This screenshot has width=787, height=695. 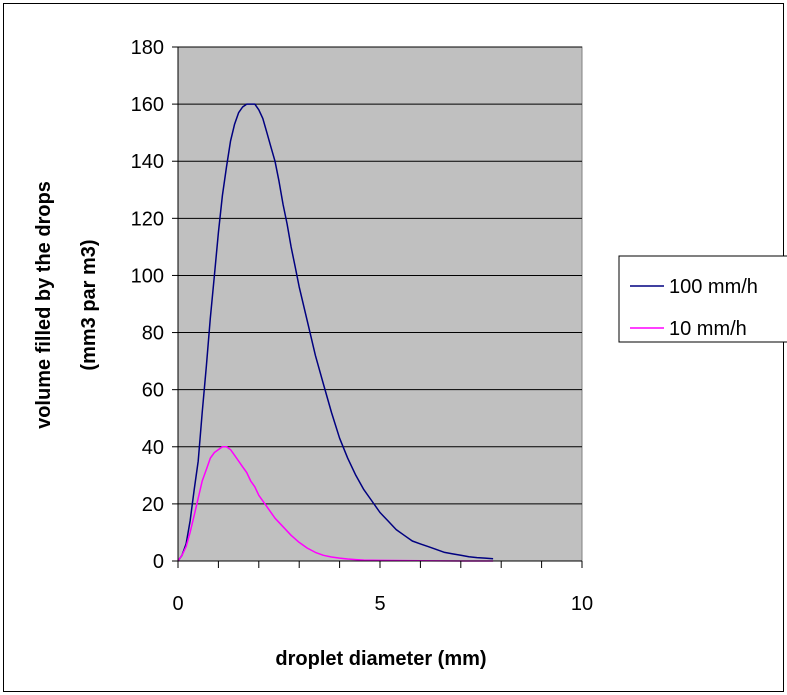 I want to click on x-axis-title: droplet diameter (mm), so click(x=380, y=659).